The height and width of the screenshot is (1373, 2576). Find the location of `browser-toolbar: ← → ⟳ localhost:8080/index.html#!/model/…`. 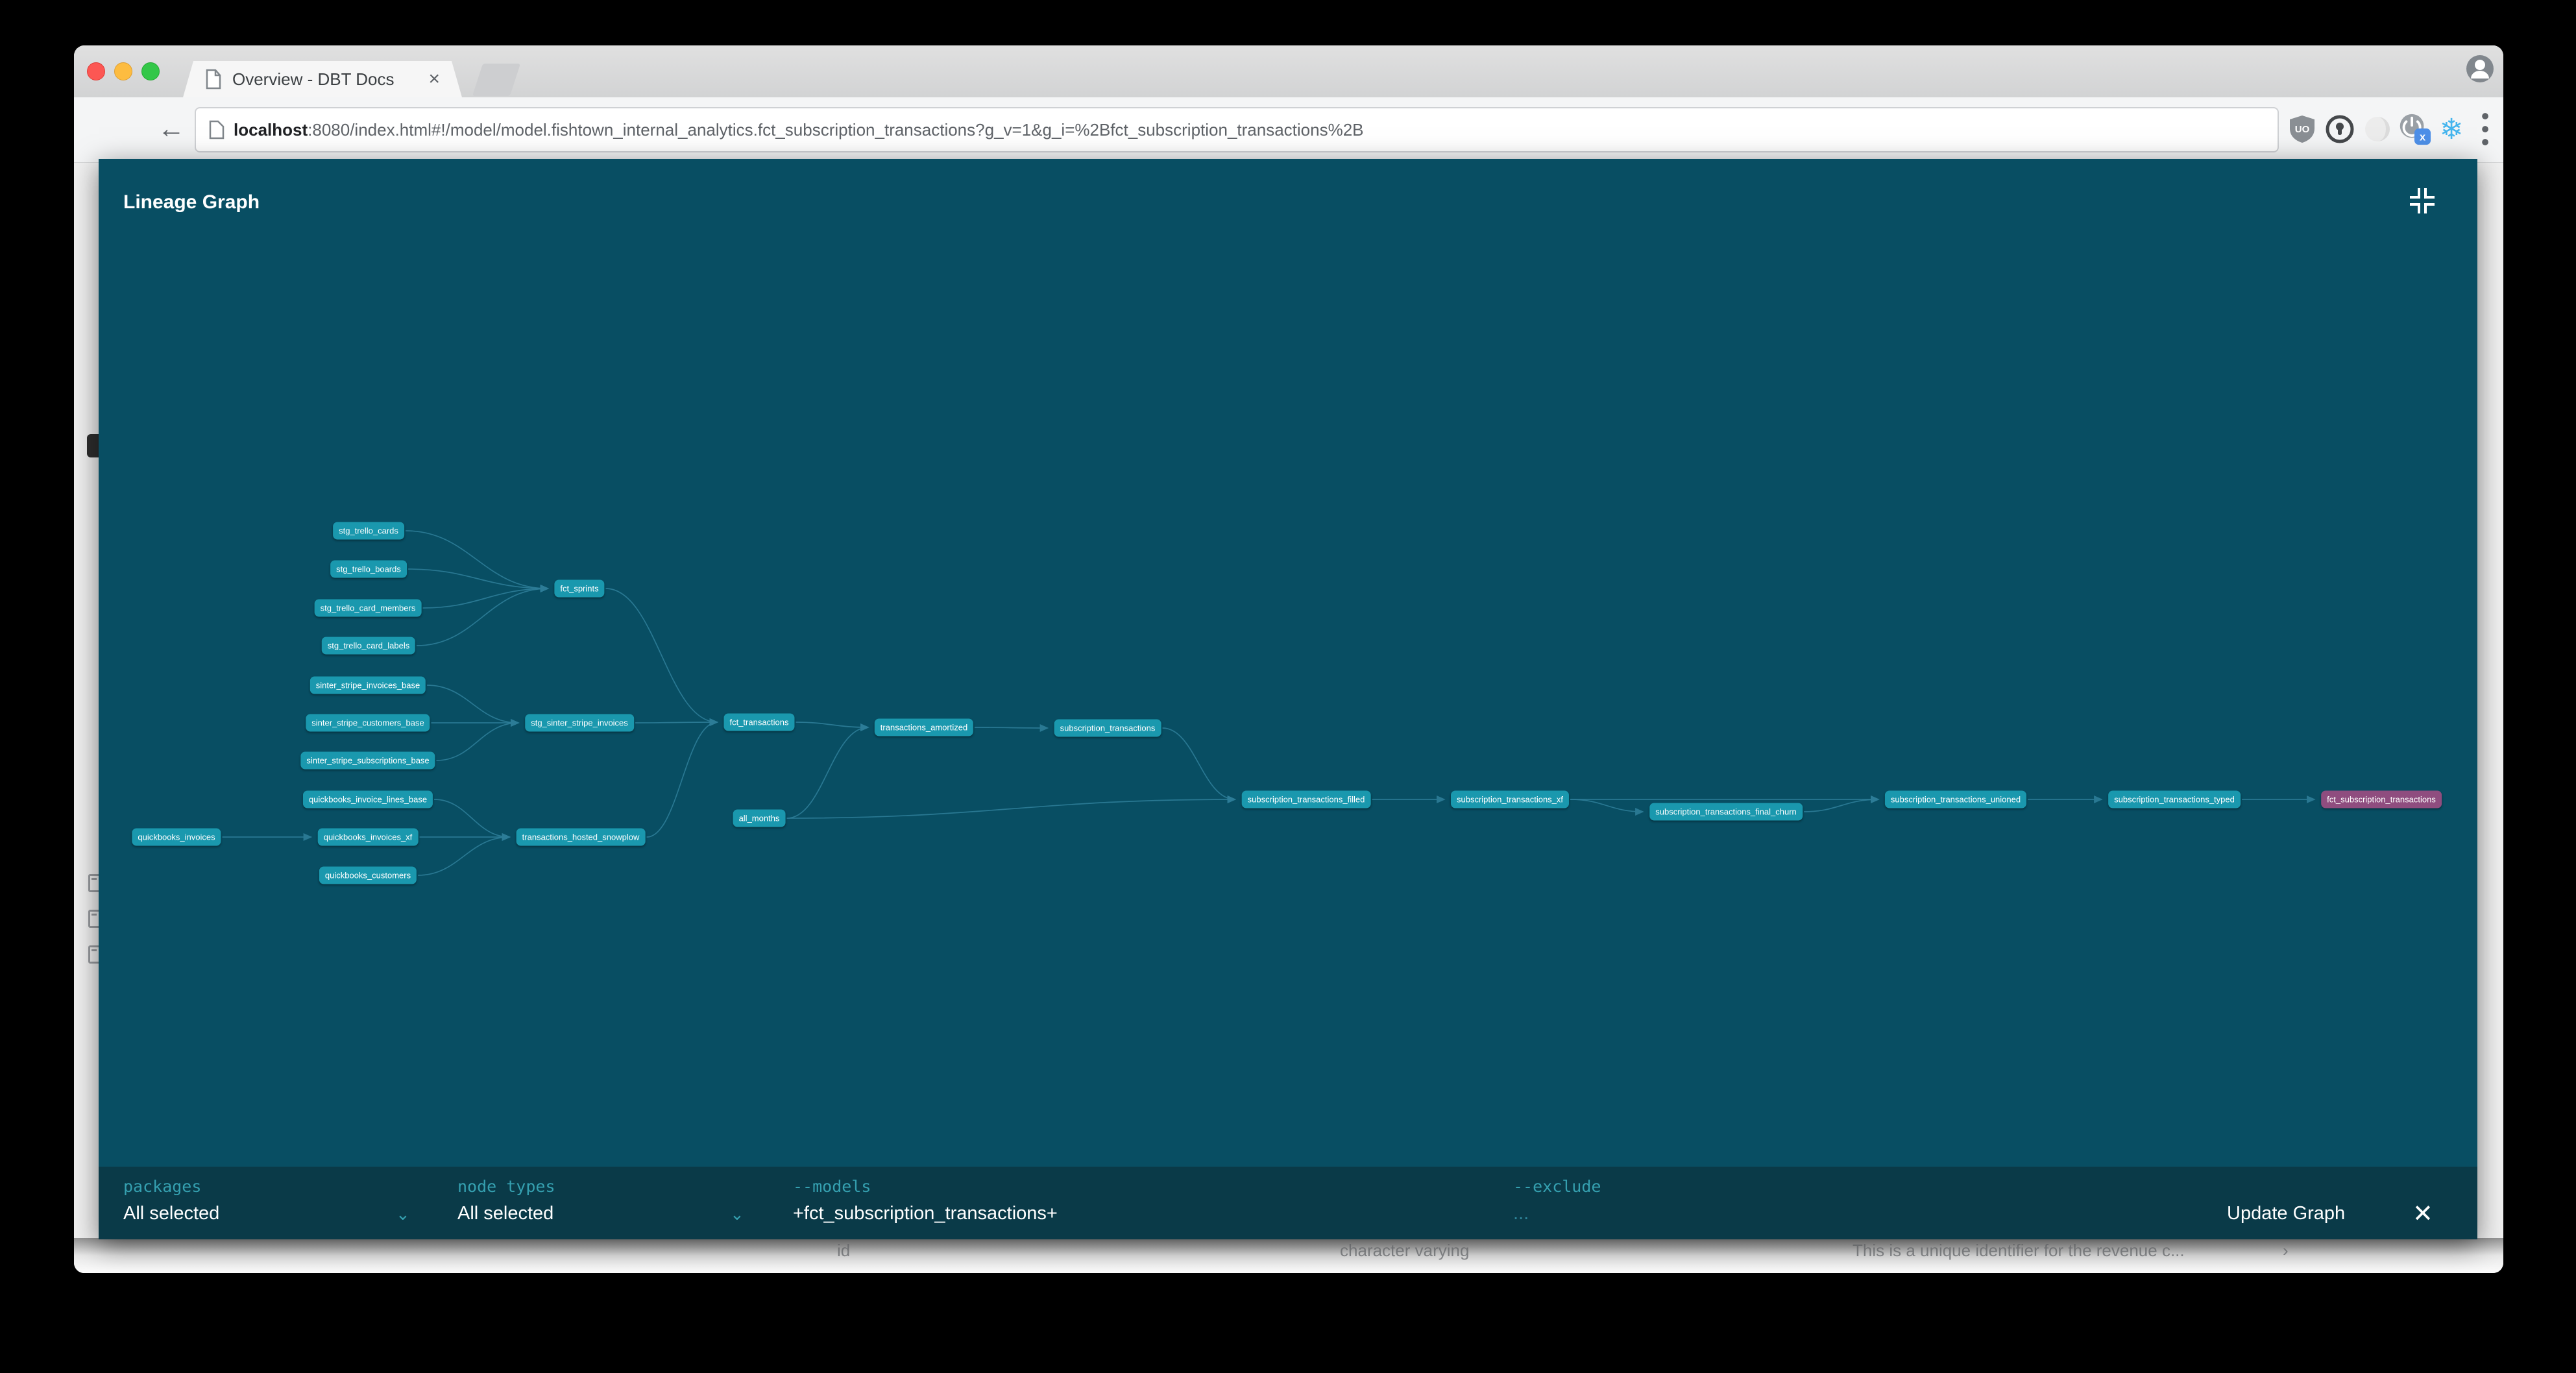

browser-toolbar: ← → ⟳ localhost:8080/index.html#!/model/… is located at coordinates (1288, 130).